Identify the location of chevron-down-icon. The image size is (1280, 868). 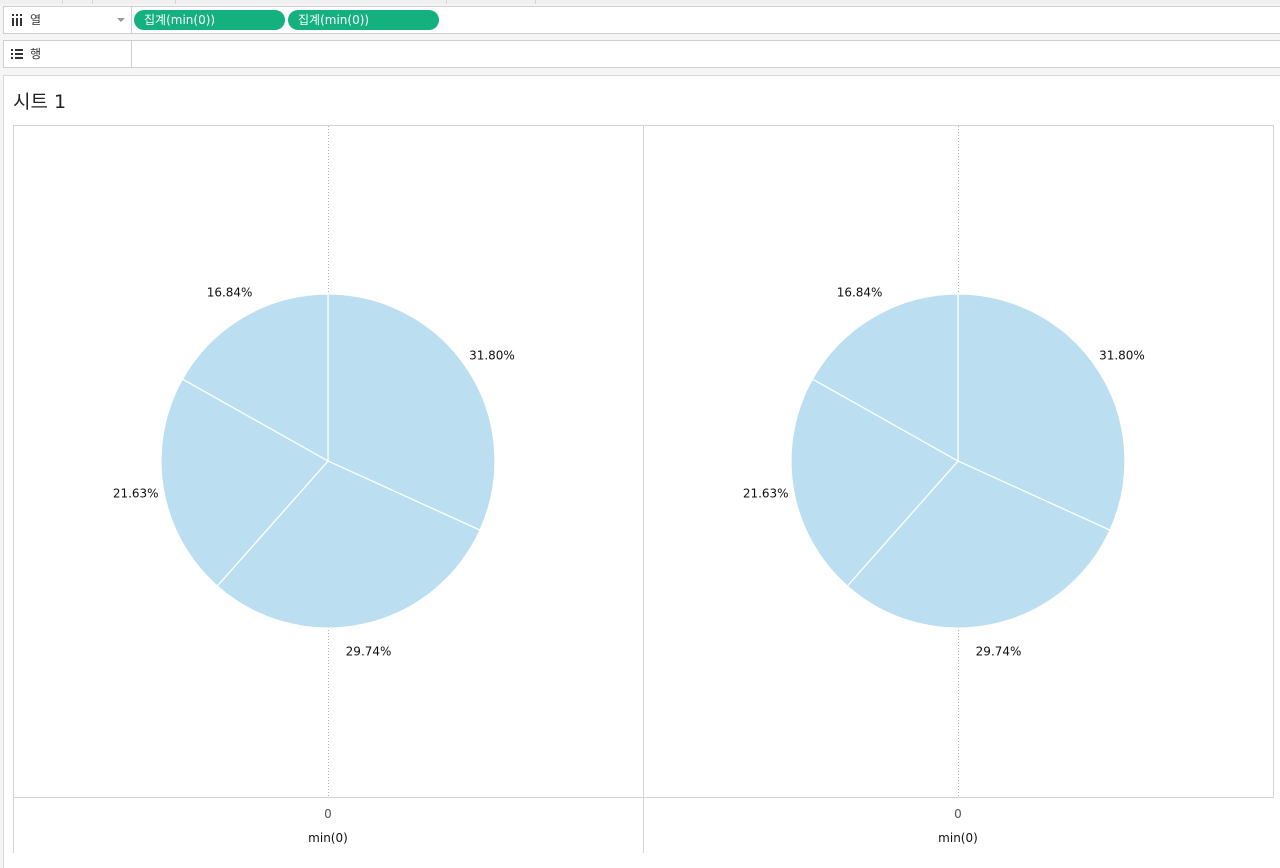
(121, 20).